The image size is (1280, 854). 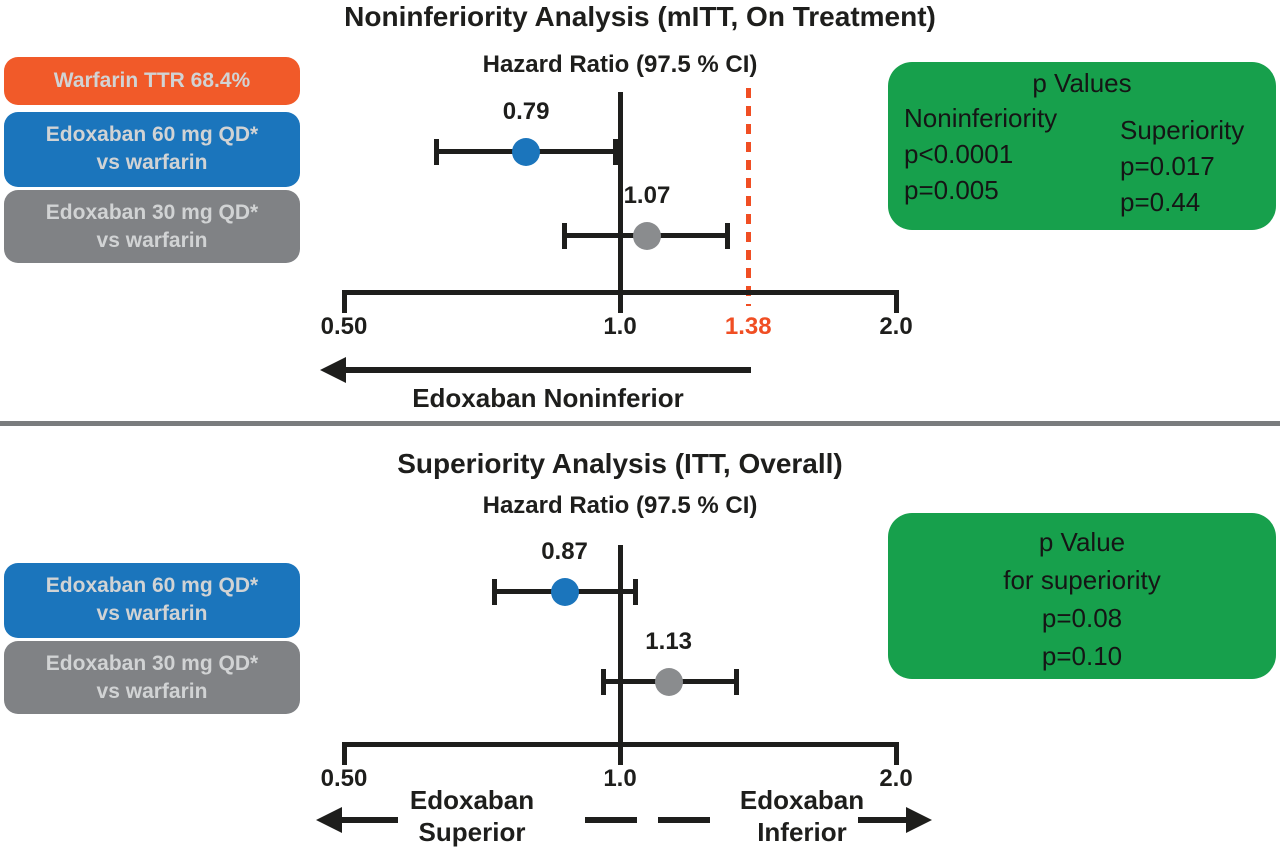 What do you see at coordinates (647, 195) in the screenshot?
I see `hr-value-label: 1.07` at bounding box center [647, 195].